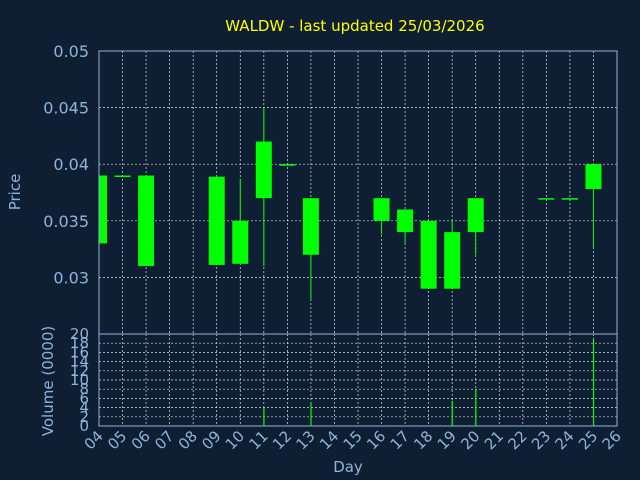  What do you see at coordinates (235, 440) in the screenshot?
I see `x-tick-label: 10` at bounding box center [235, 440].